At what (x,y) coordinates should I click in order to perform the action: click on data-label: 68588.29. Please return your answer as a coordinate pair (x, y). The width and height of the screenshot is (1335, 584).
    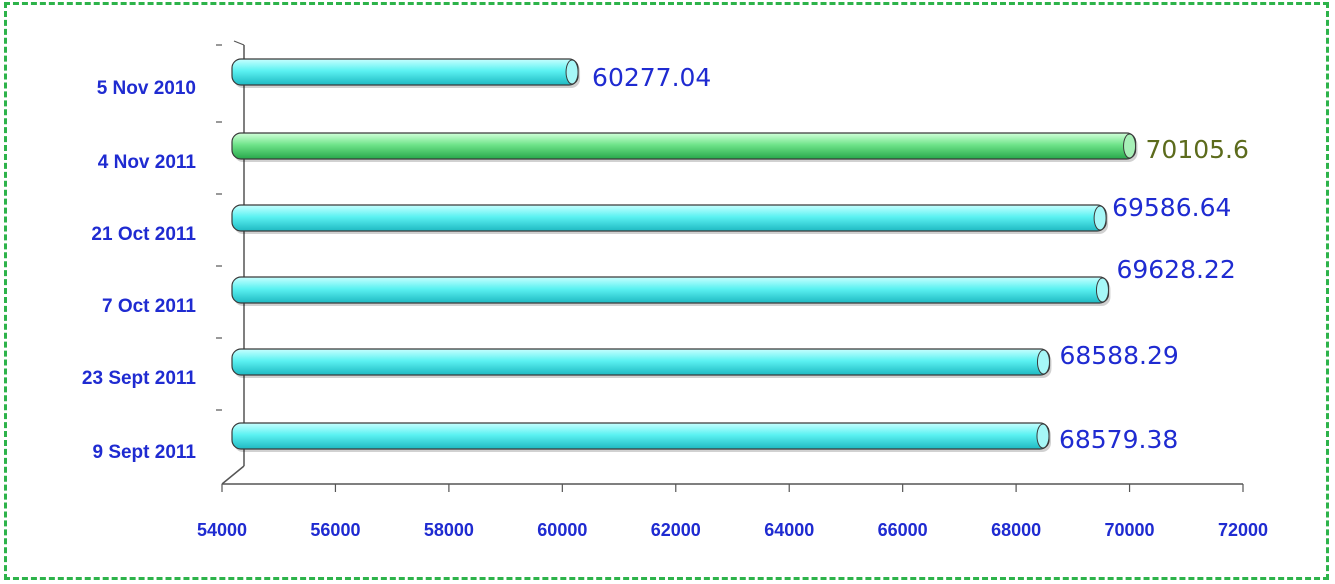
    Looking at the image, I should click on (1118, 355).